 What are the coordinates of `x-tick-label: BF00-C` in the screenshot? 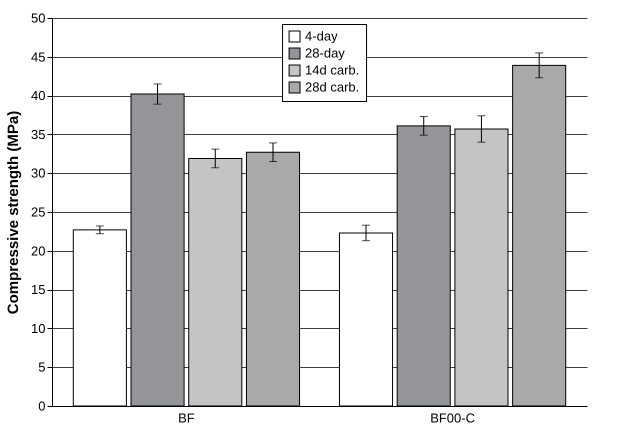 It's located at (452, 418).